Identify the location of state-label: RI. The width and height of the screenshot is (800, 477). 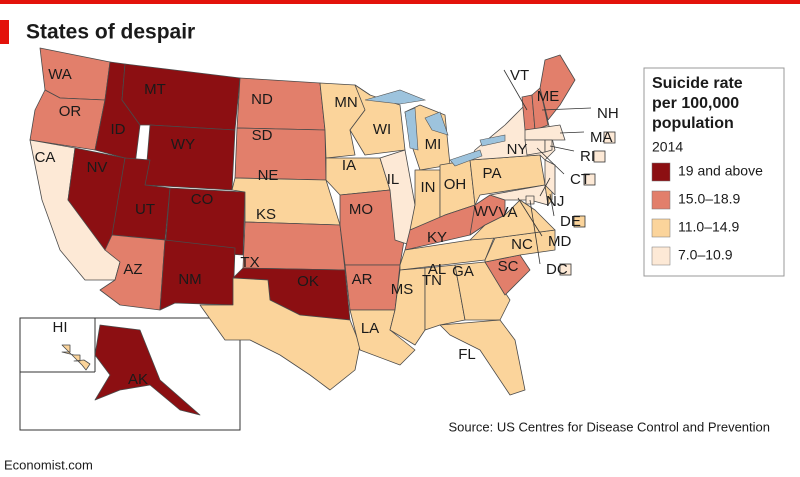
(587, 156).